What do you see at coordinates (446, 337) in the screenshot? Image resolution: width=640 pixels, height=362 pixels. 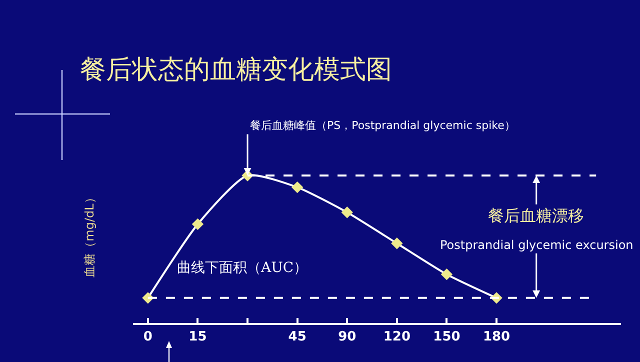 I see `x-tick-label: 150` at bounding box center [446, 337].